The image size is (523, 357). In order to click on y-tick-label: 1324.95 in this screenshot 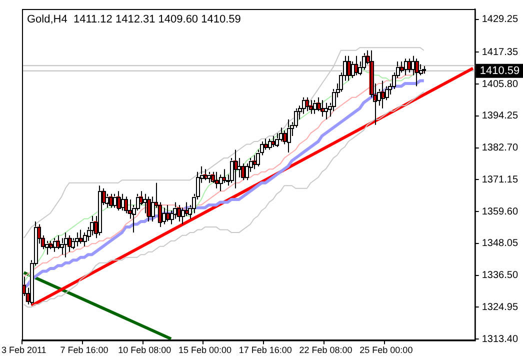, I will do `click(500, 307)`.